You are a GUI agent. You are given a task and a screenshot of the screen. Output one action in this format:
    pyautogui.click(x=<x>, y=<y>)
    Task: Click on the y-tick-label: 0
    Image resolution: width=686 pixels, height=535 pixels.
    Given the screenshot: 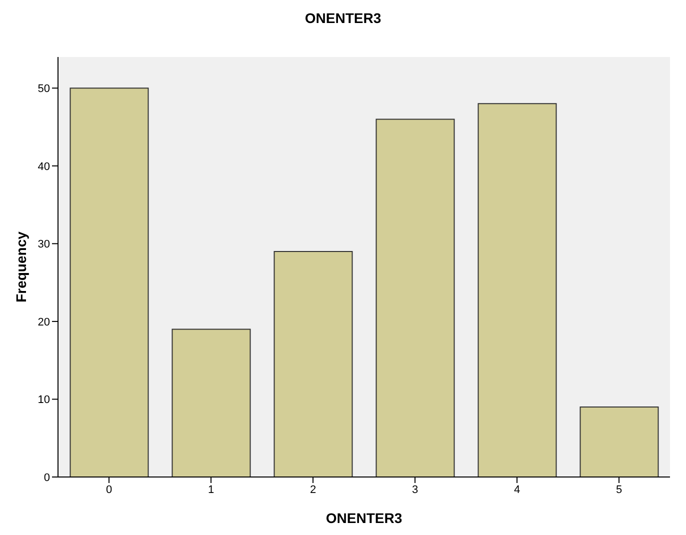 What is the action you would take?
    pyautogui.click(x=47, y=478)
    